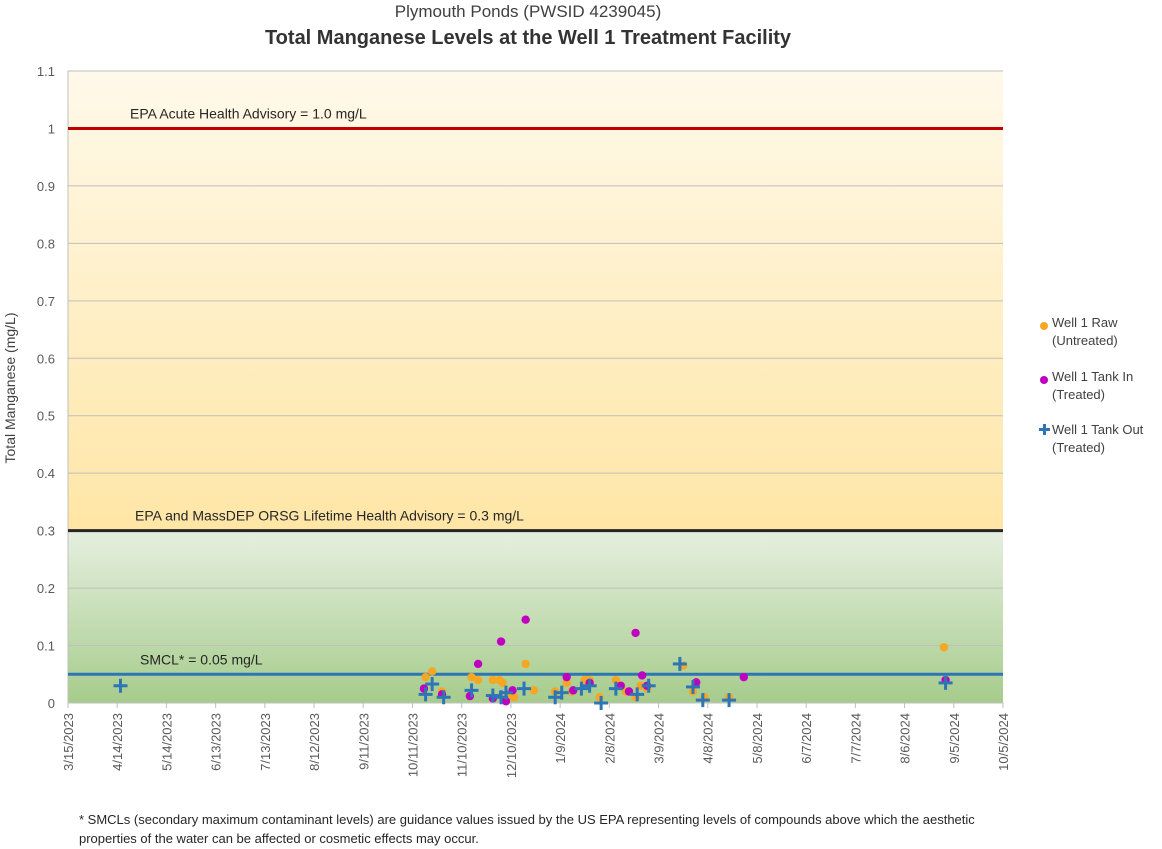  Describe the element at coordinates (905, 738) in the screenshot. I see `x-tick-label: 8/6/2024` at that location.